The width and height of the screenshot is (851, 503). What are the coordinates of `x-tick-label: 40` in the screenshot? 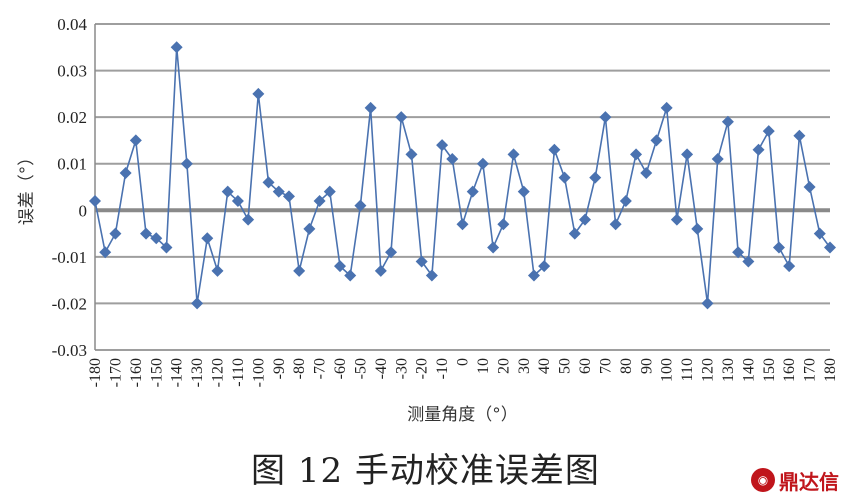 It's located at (544, 366).